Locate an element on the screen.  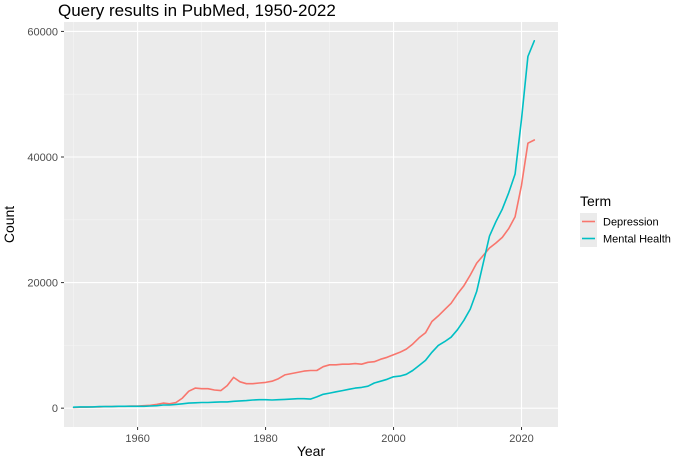
y-axis-title: Count is located at coordinates (9, 224).